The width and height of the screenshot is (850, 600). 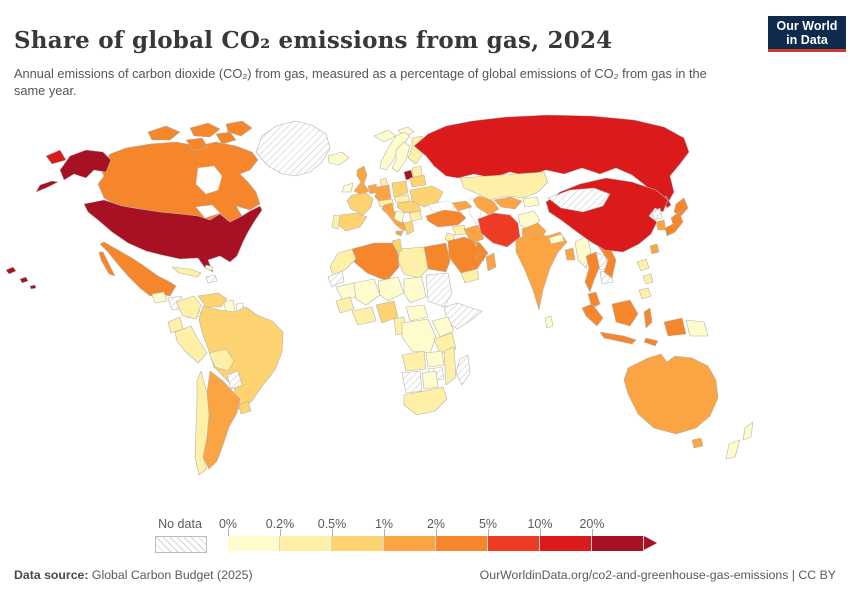 What do you see at coordinates (430, 380) in the screenshot?
I see `country-botswana` at bounding box center [430, 380].